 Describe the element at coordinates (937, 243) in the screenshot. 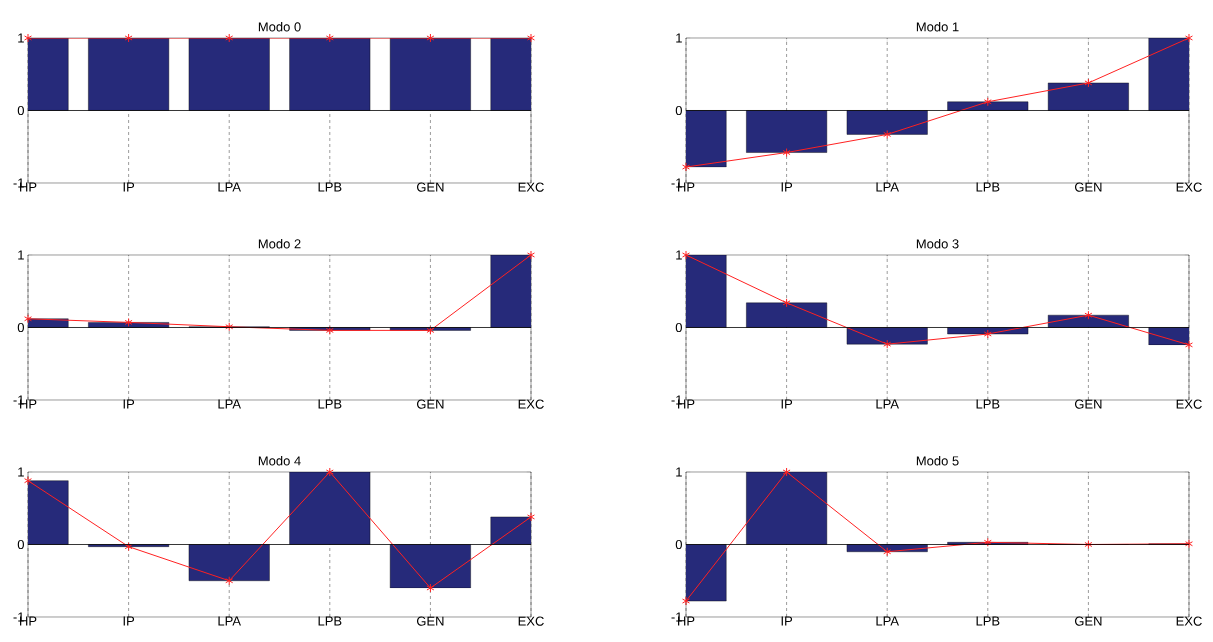

I see `chart-title: Modo 3` at that location.